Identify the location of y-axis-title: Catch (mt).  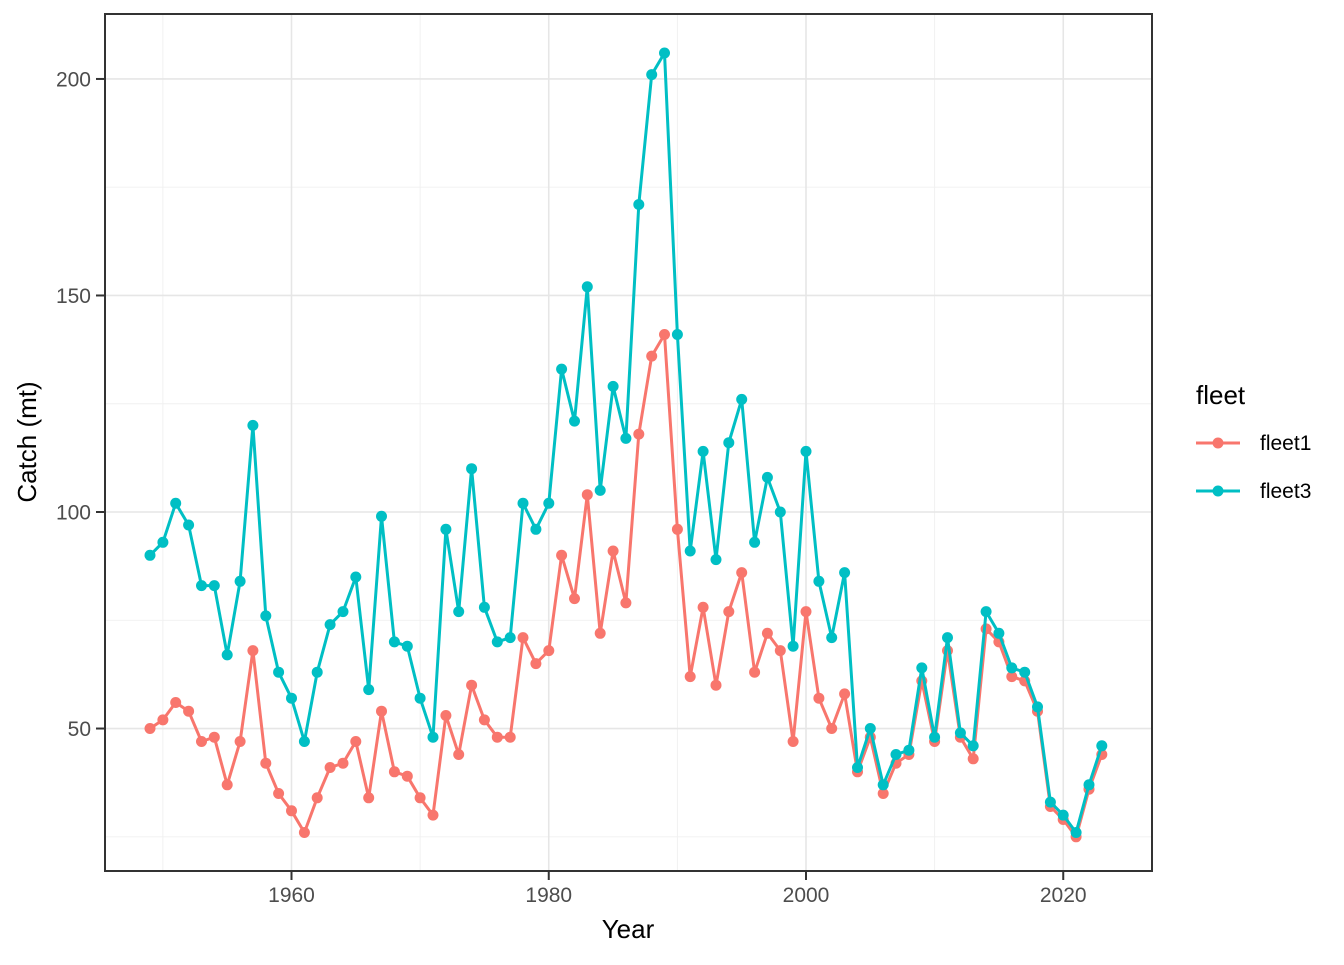
(27, 441).